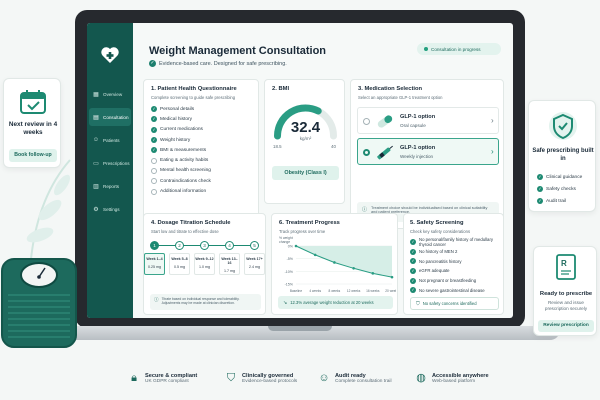 The width and height of the screenshot is (600, 400). Describe the element at coordinates (203, 181) in the screenshot. I see `questionnaire-item: Contraindications check` at that location.